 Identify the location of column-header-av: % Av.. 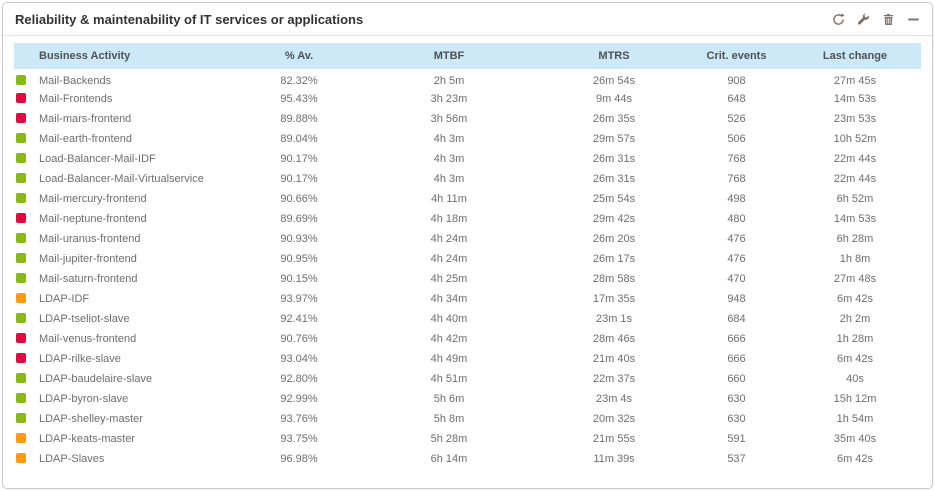
(299, 56).